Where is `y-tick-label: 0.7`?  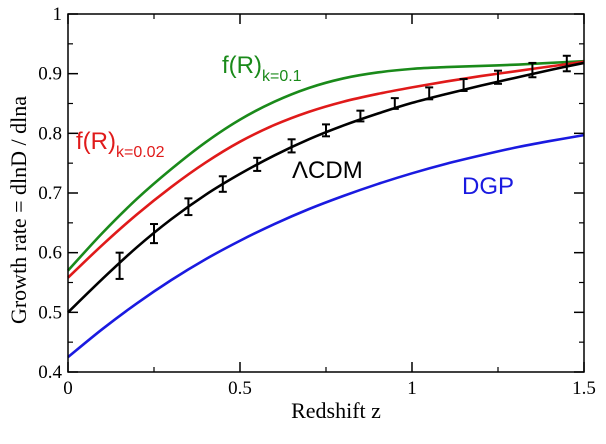
y-tick-label: 0.7 is located at coordinates (50, 193).